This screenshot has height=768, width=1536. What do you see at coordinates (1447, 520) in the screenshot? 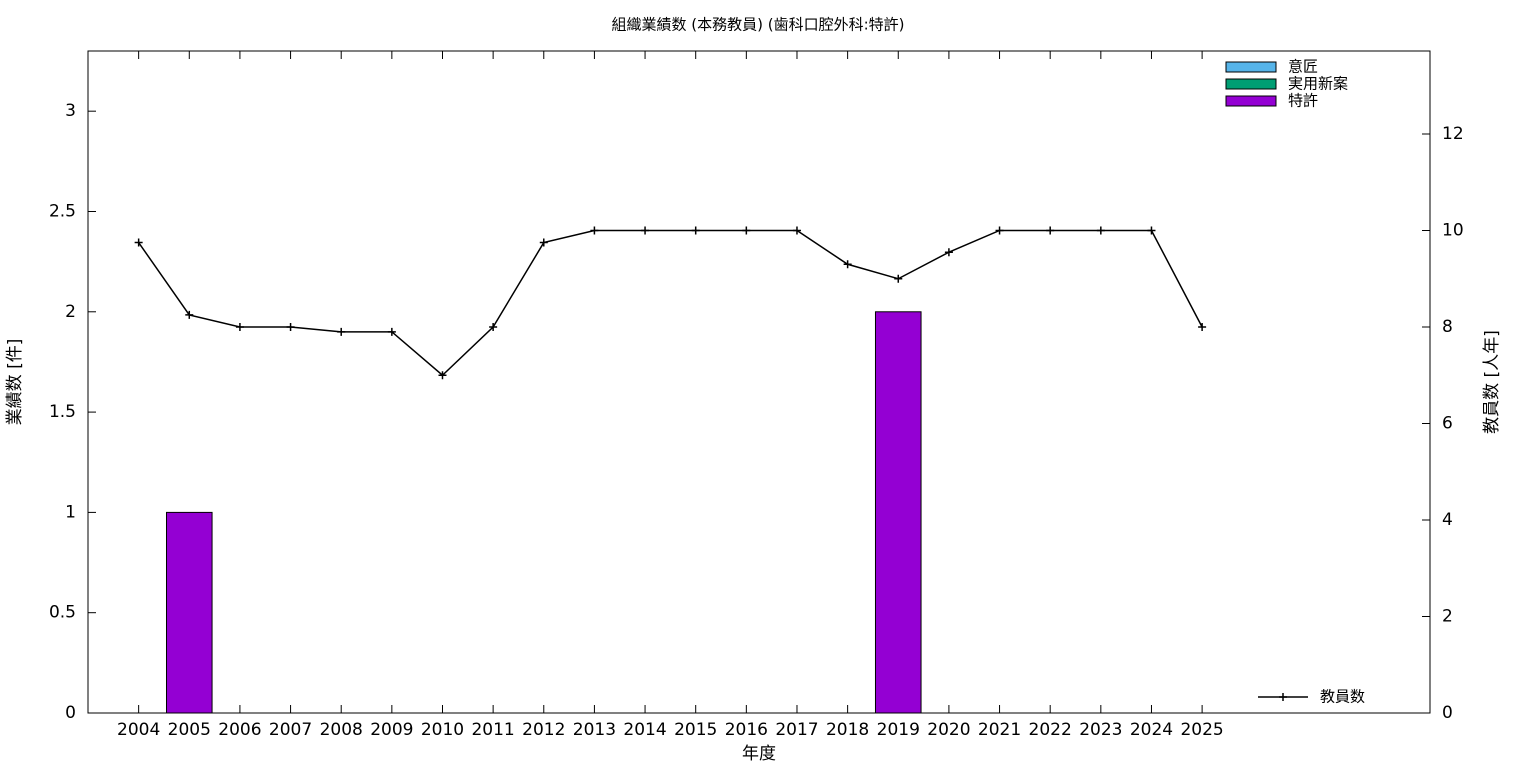
I see `y2-tick-label: 4` at bounding box center [1447, 520].